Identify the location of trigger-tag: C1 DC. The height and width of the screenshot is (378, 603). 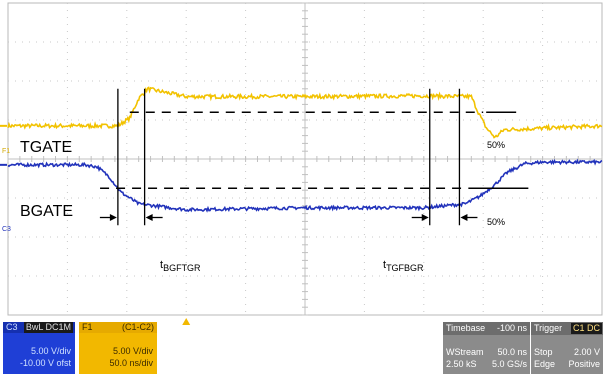
(586, 328).